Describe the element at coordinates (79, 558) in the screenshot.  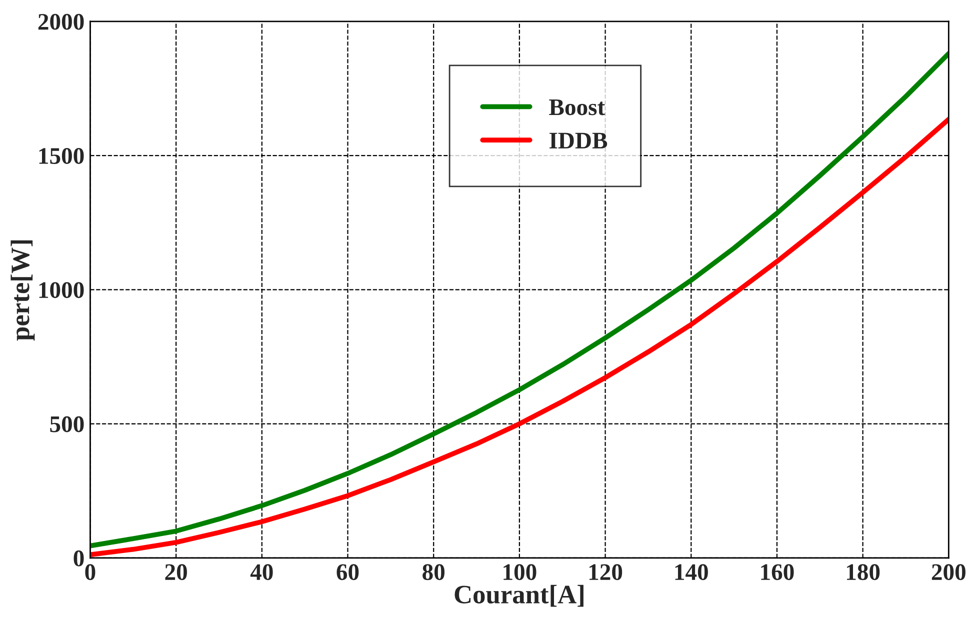
I see `y-tick-label: 0` at that location.